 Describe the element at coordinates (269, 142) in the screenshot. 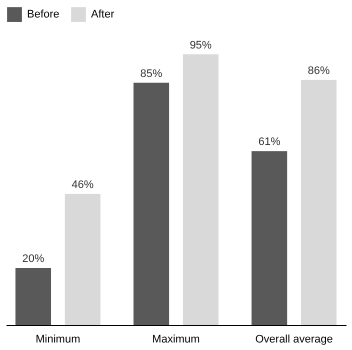

I see `data-label: 61%` at that location.